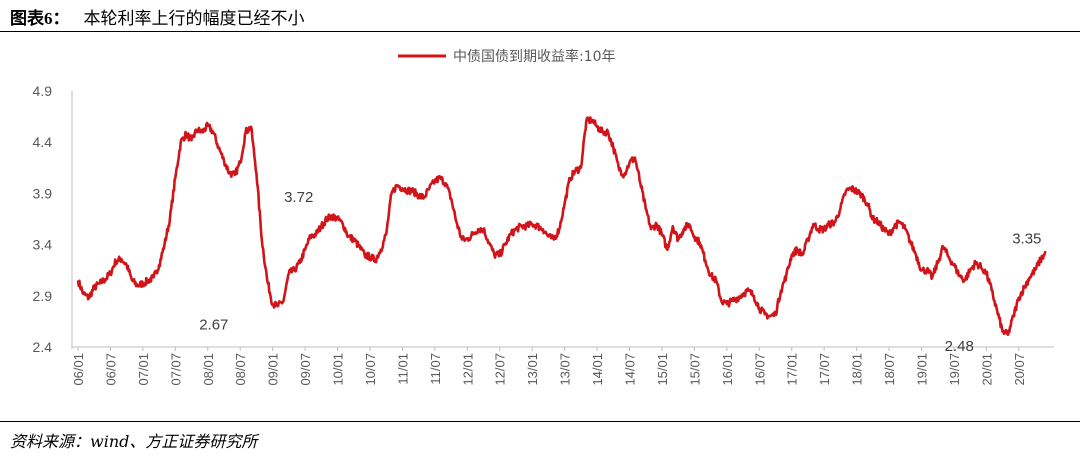  What do you see at coordinates (208, 369) in the screenshot?
I see `x-tick-label: 08/01` at bounding box center [208, 369].